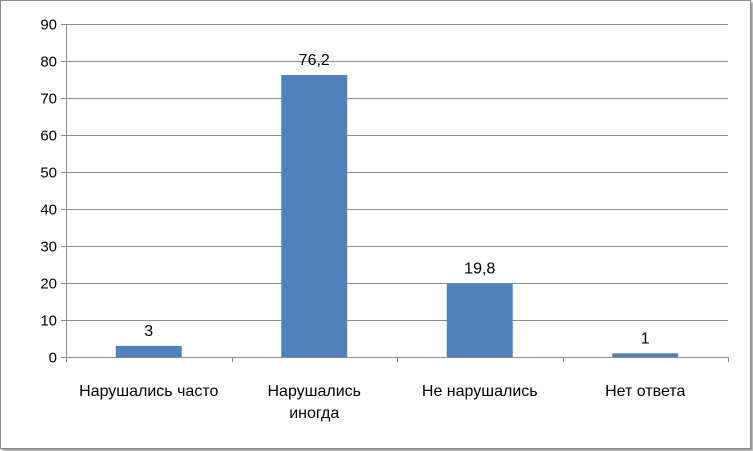 The width and height of the screenshot is (753, 451). I want to click on data-label: 1, so click(645, 338).